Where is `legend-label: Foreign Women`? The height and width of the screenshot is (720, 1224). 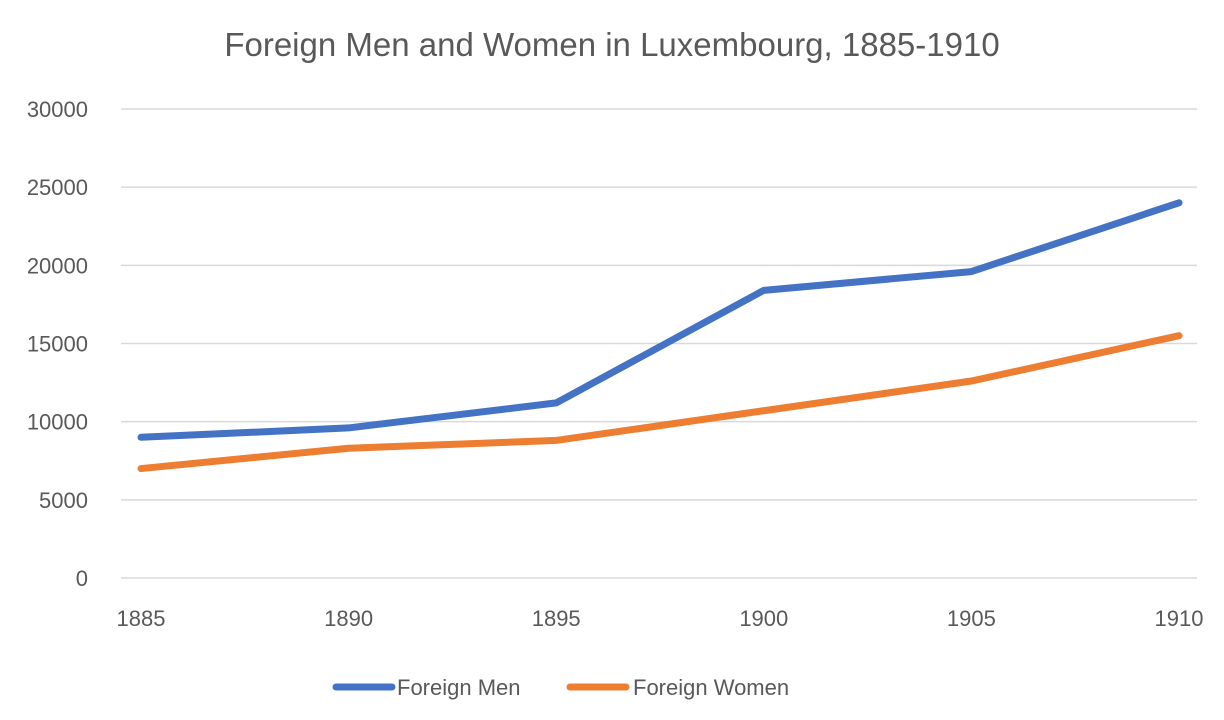
legend-label: Foreign Women is located at coordinates (711, 687).